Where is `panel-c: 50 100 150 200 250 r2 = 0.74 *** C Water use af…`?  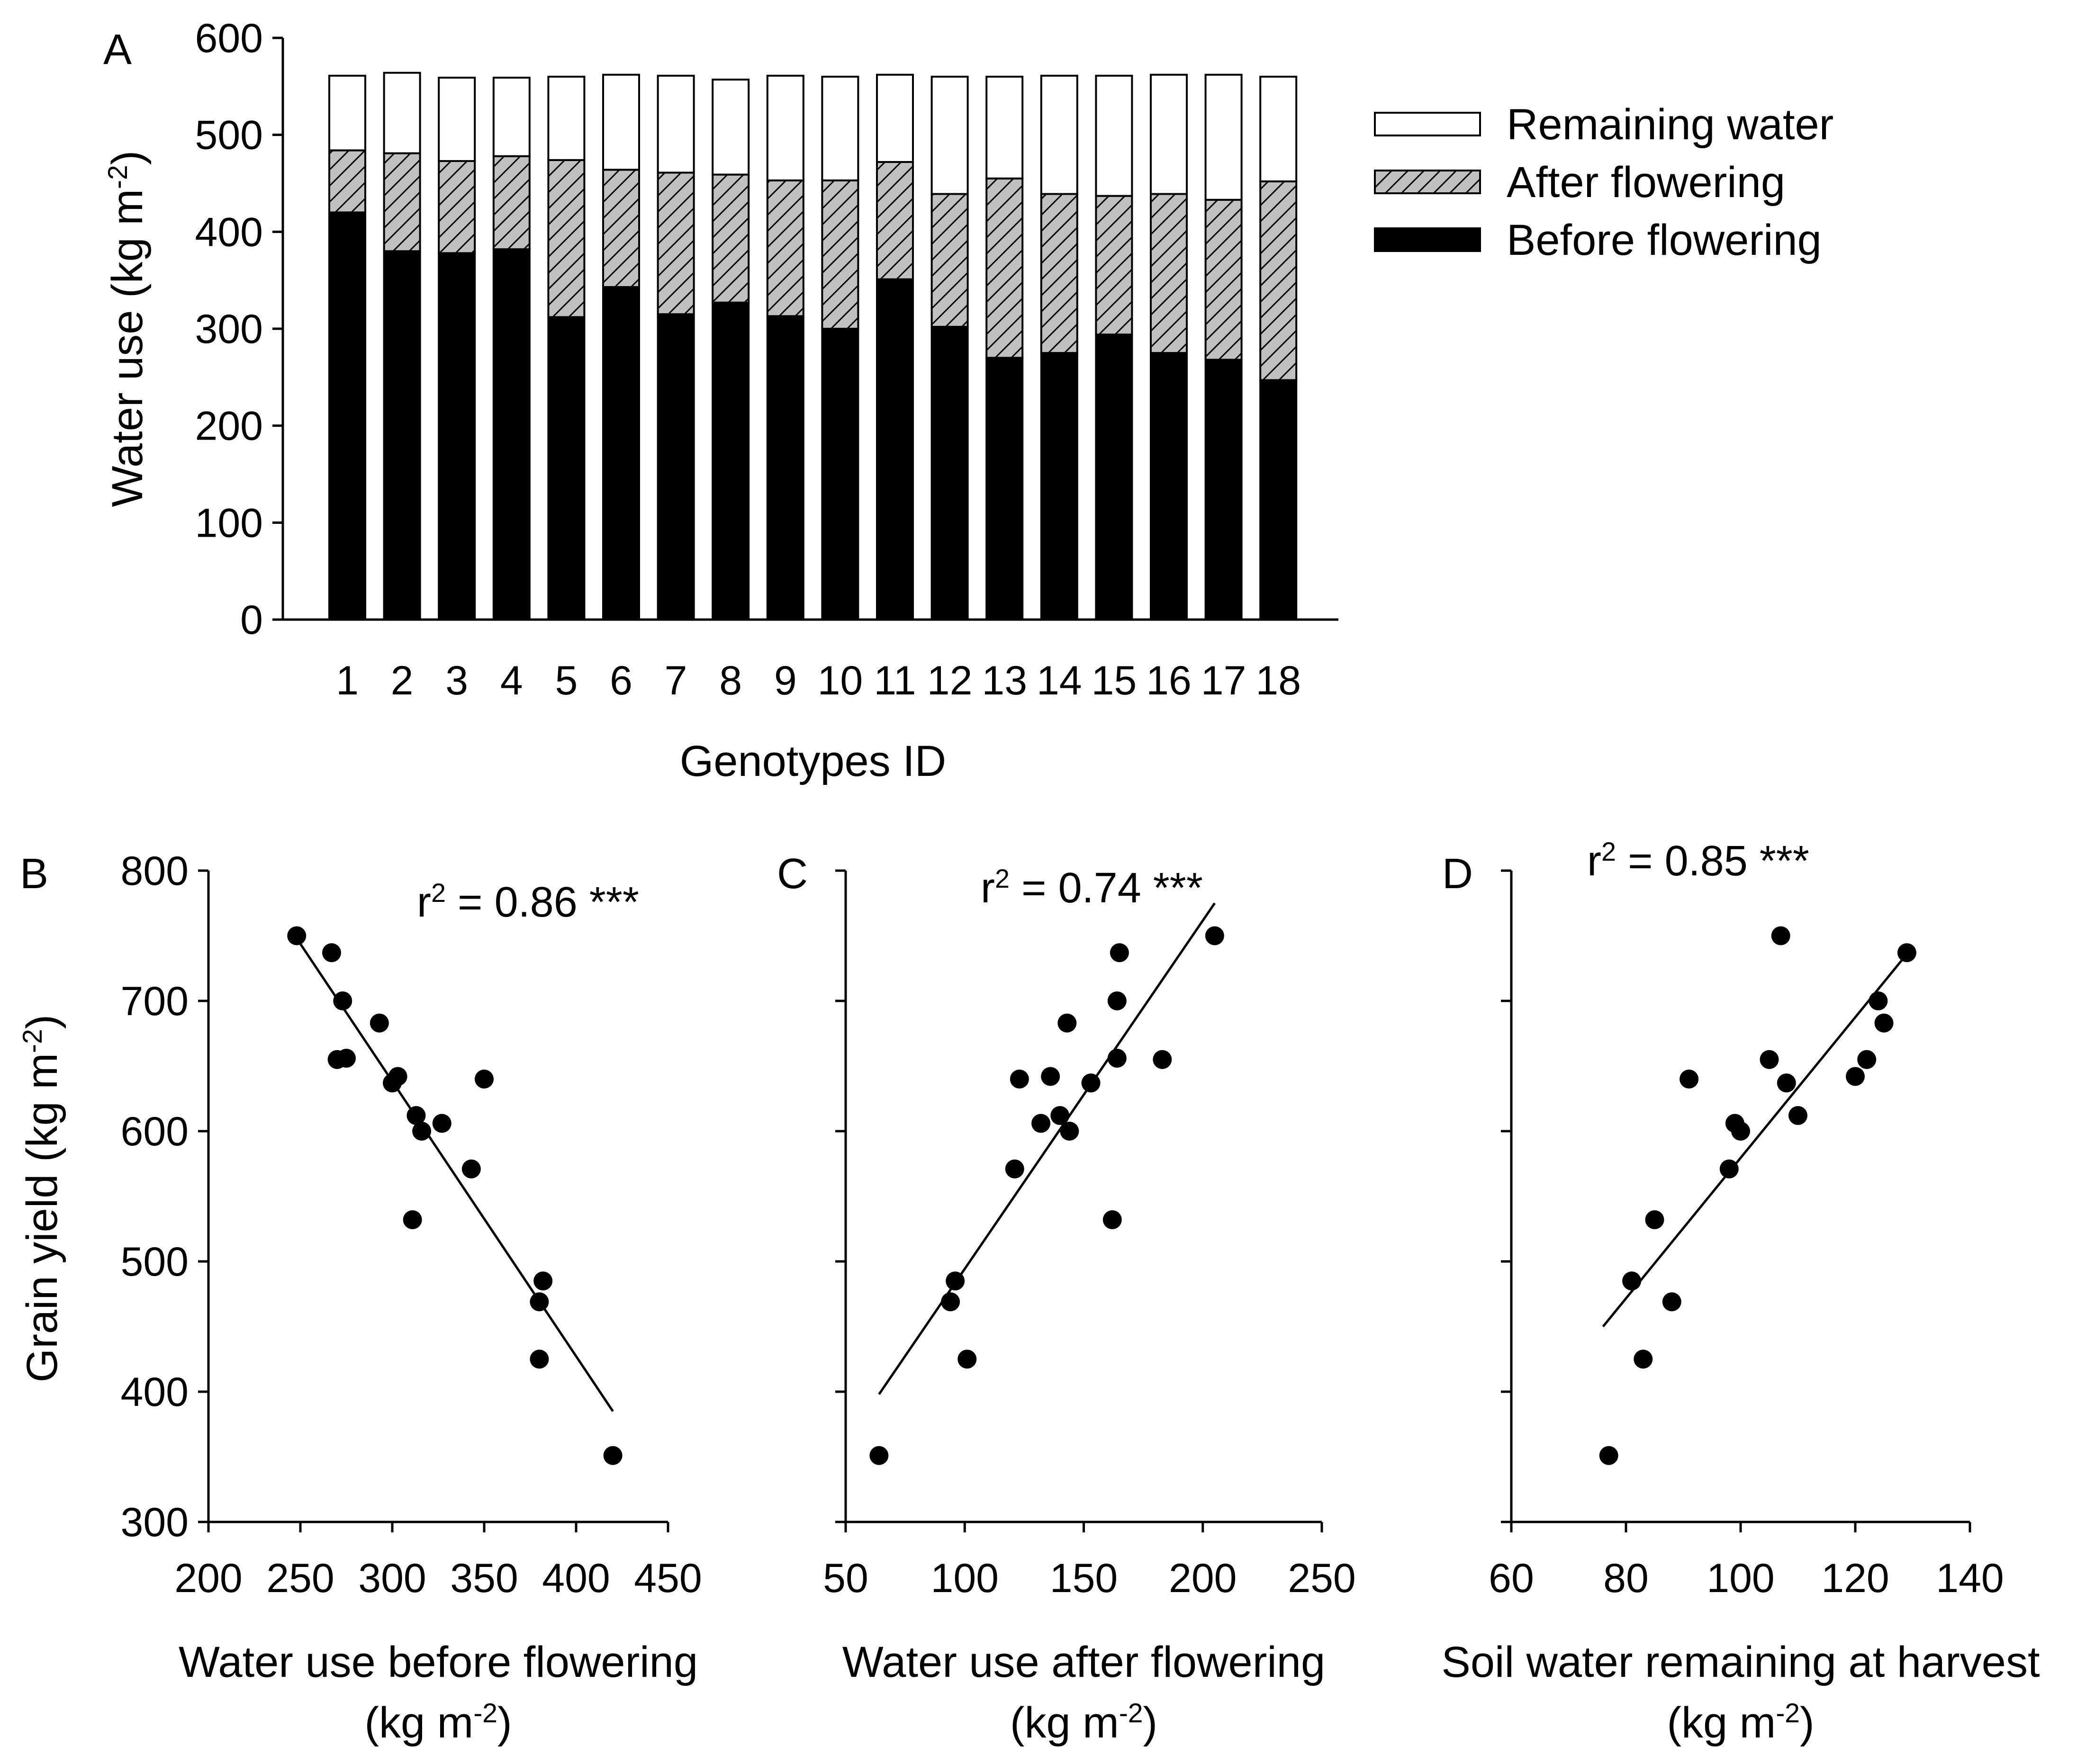 panel-c: 50 100 150 200 250 r2 = 0.74 *** C Water use af… is located at coordinates (1066, 1298).